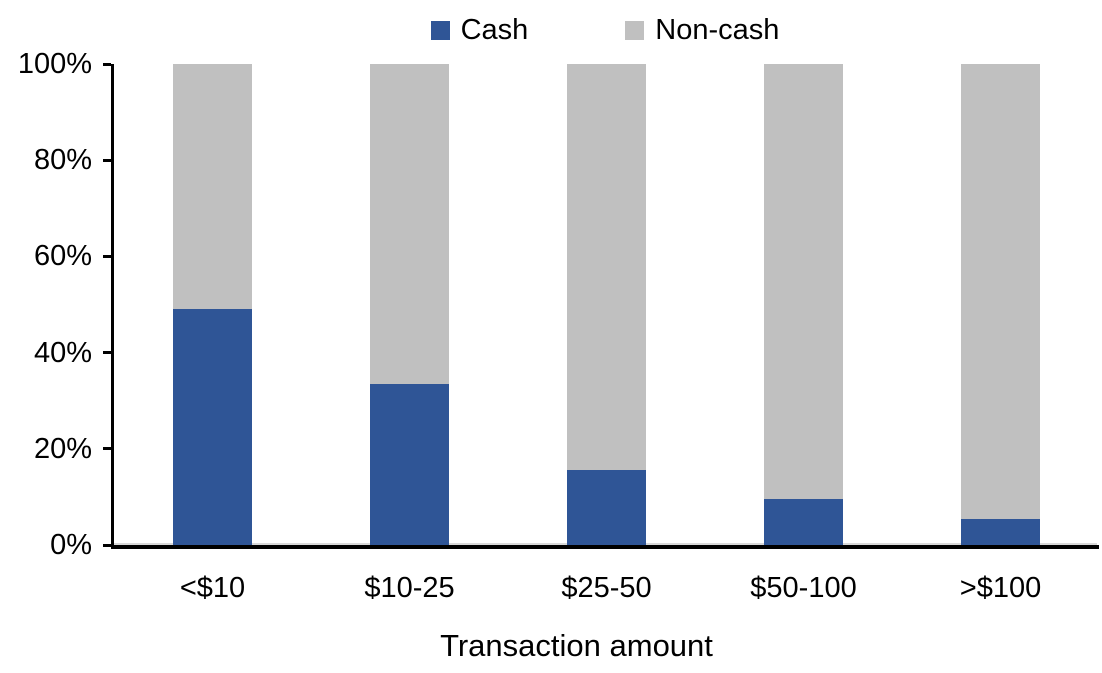  I want to click on legend-item: Cash, so click(479, 30).